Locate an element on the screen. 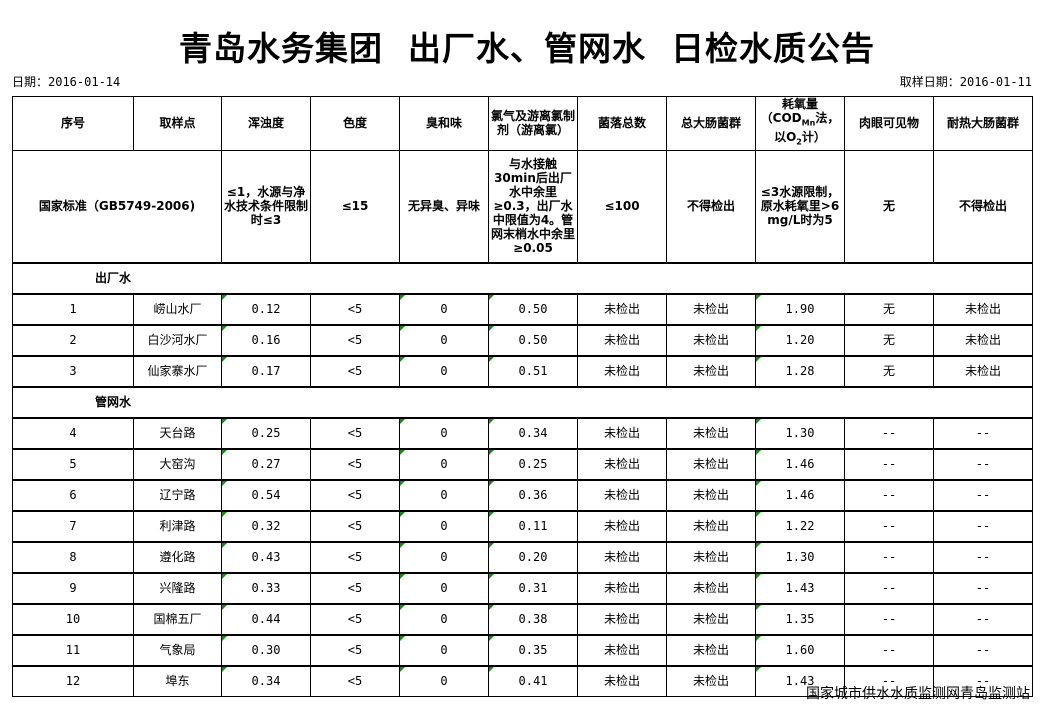 Image resolution: width=1054 pixels, height=715 pixels. page-title: 青岛水务集团 出厂水、管网水 日检水质公告 is located at coordinates (527, 48).